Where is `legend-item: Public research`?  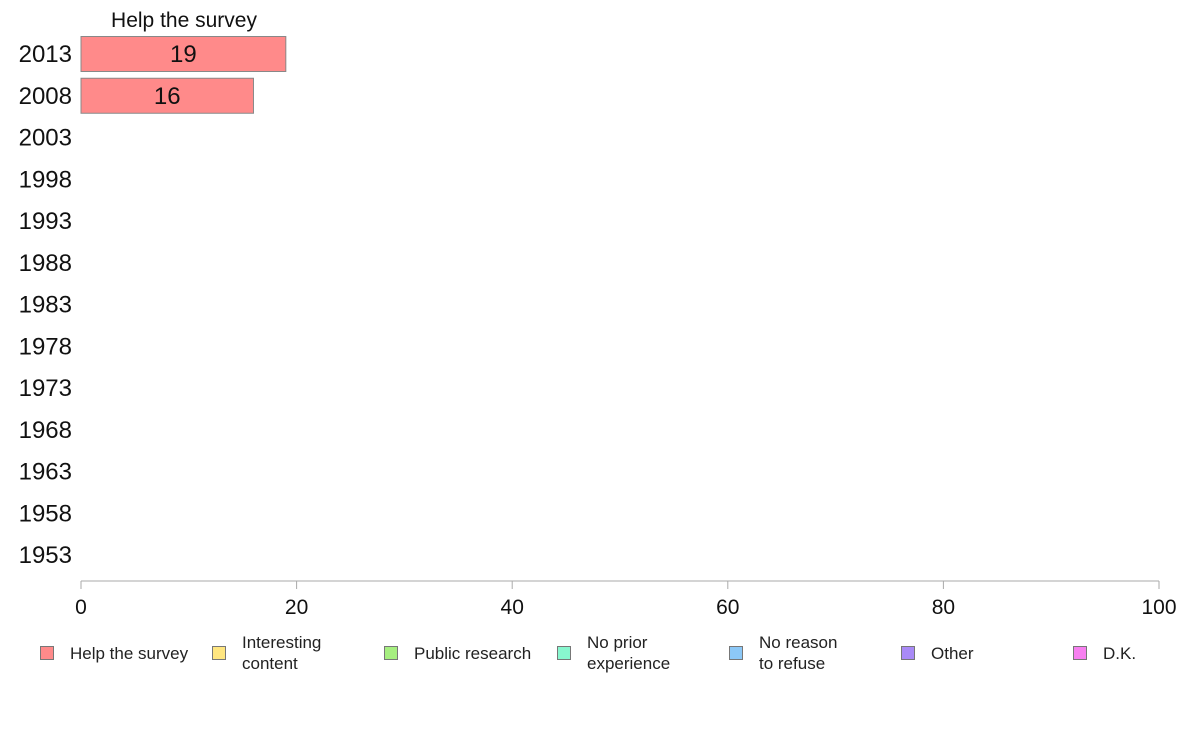
legend-item: Public research is located at coordinates (457, 653).